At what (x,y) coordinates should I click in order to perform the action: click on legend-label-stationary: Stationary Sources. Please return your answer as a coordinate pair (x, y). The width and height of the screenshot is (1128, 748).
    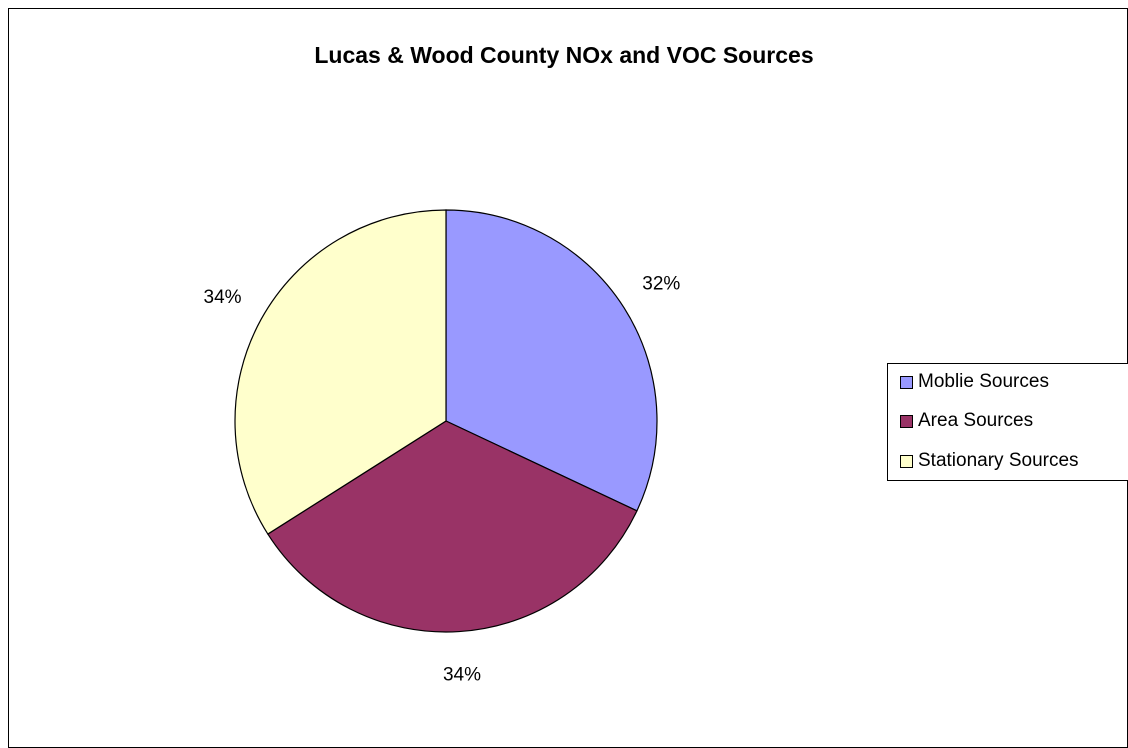
    Looking at the image, I should click on (998, 460).